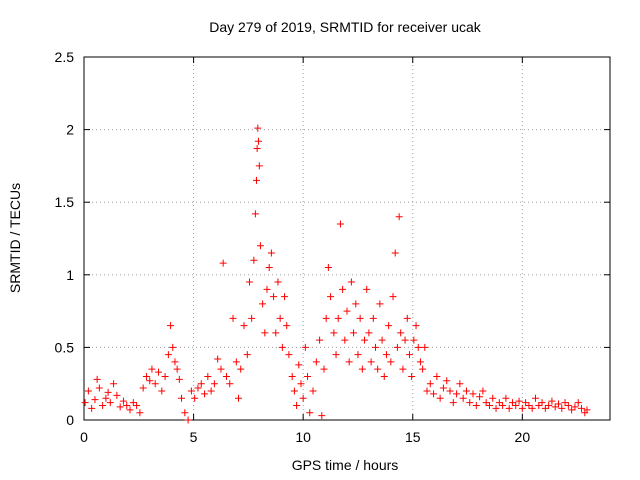 The width and height of the screenshot is (640, 480). Describe the element at coordinates (65, 347) in the screenshot. I see `y-tick-label: 0.5` at that location.